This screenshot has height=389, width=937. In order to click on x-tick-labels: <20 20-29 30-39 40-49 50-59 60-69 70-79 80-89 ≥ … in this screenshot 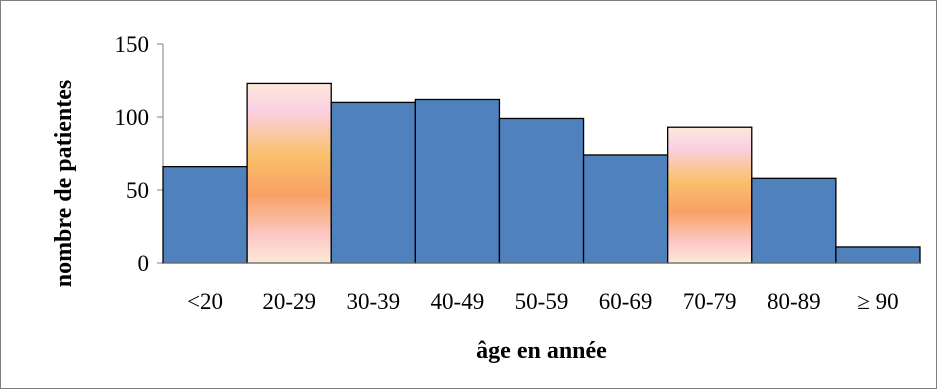, I will do `click(543, 301)`.